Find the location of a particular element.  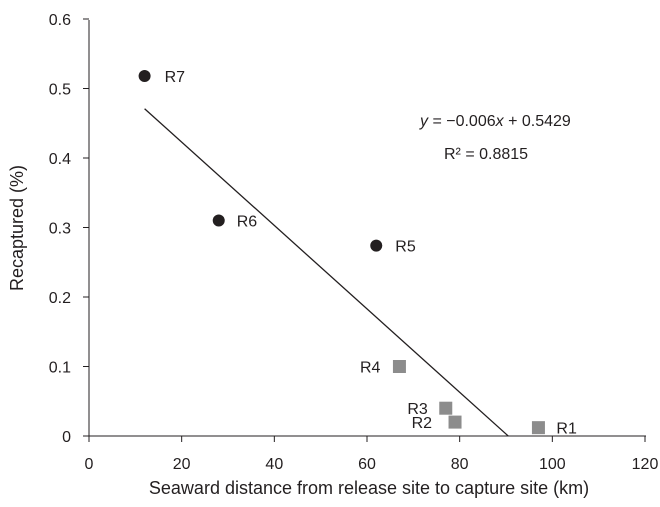

x-tick-label: 120 is located at coordinates (645, 464).